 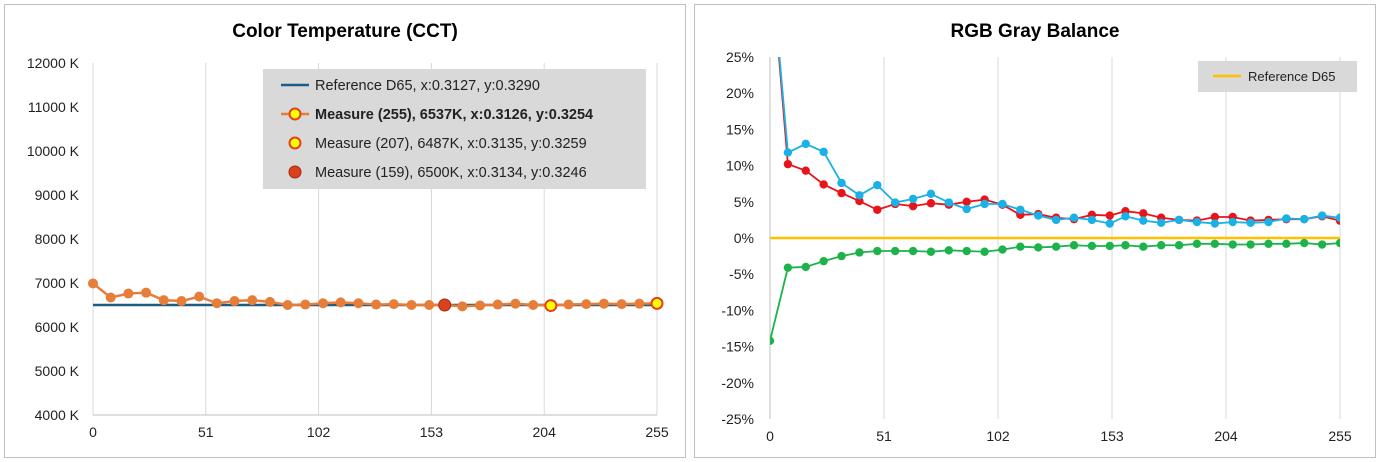 I want to click on measure-255-marker, so click(x=657, y=303).